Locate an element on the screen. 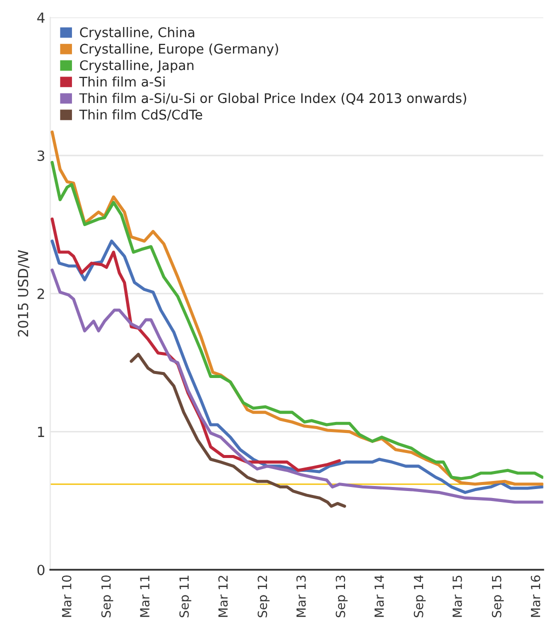 The image size is (546, 622). y-tick-label: 1 is located at coordinates (41, 431).